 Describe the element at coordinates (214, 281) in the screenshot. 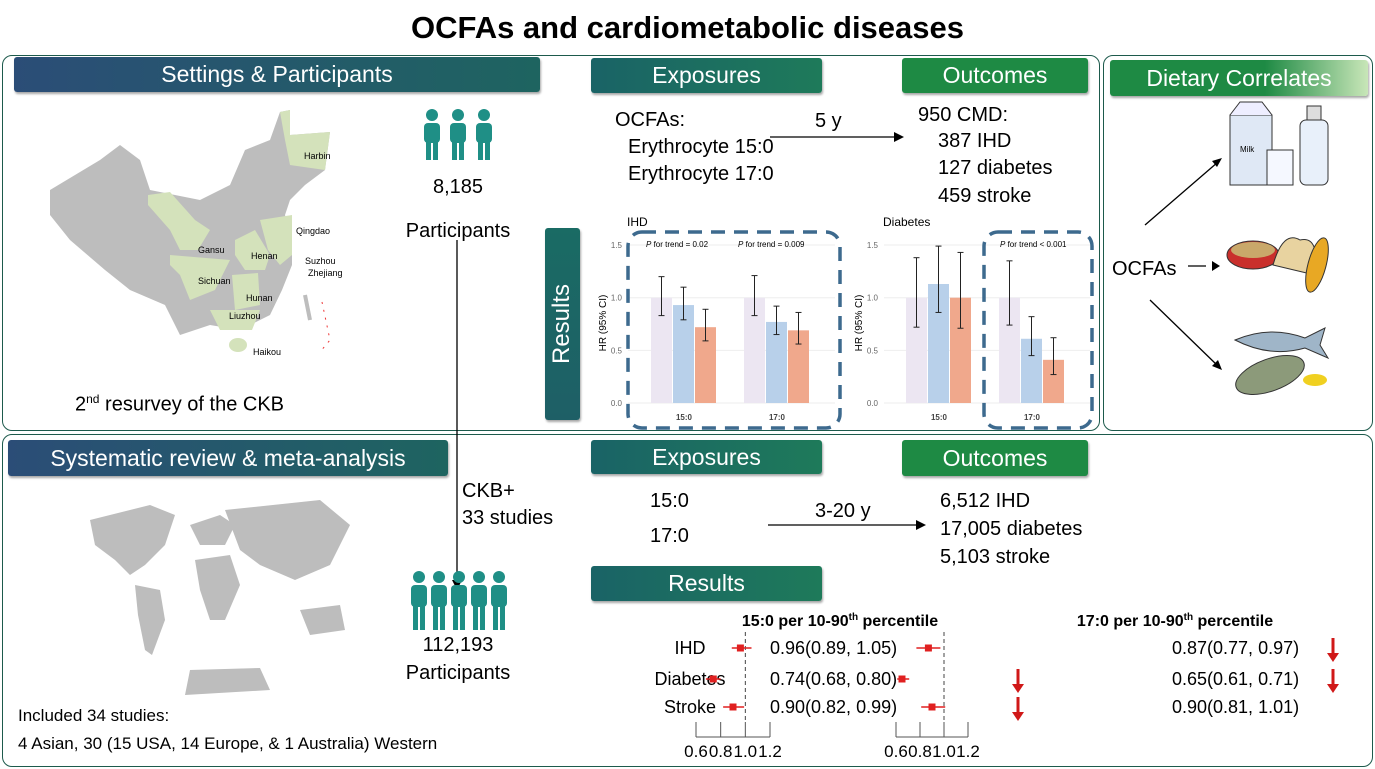

I see `map-label-sichuan: Sichuan` at that location.